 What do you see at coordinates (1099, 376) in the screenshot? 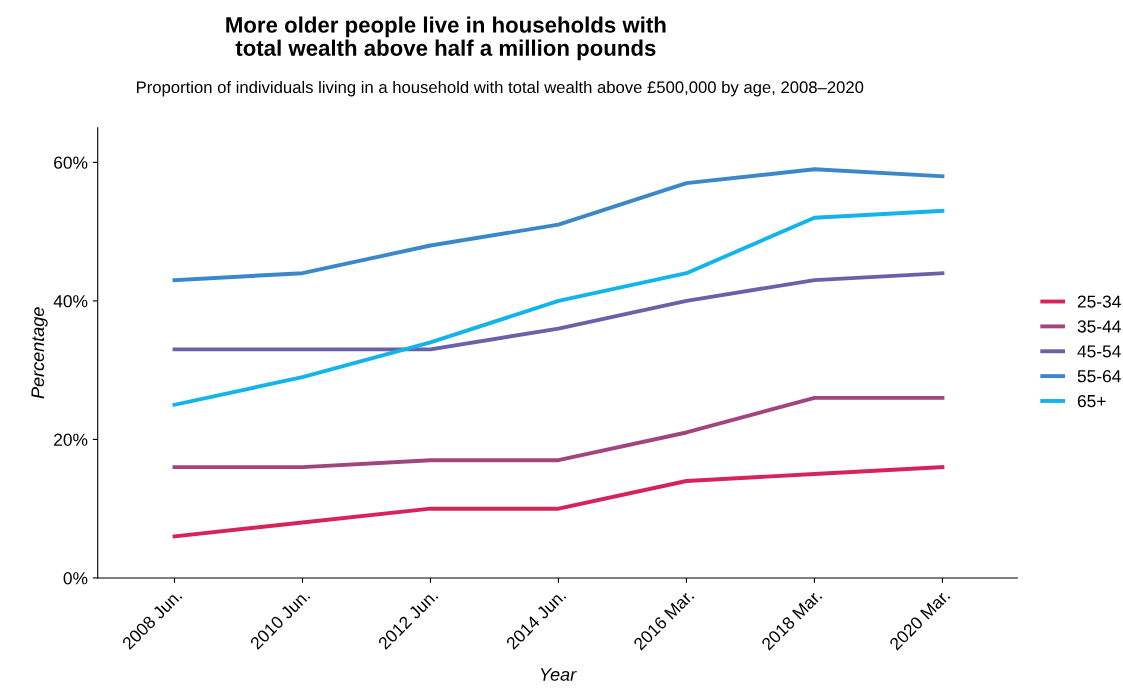
I see `legend-label: 55-64` at bounding box center [1099, 376].